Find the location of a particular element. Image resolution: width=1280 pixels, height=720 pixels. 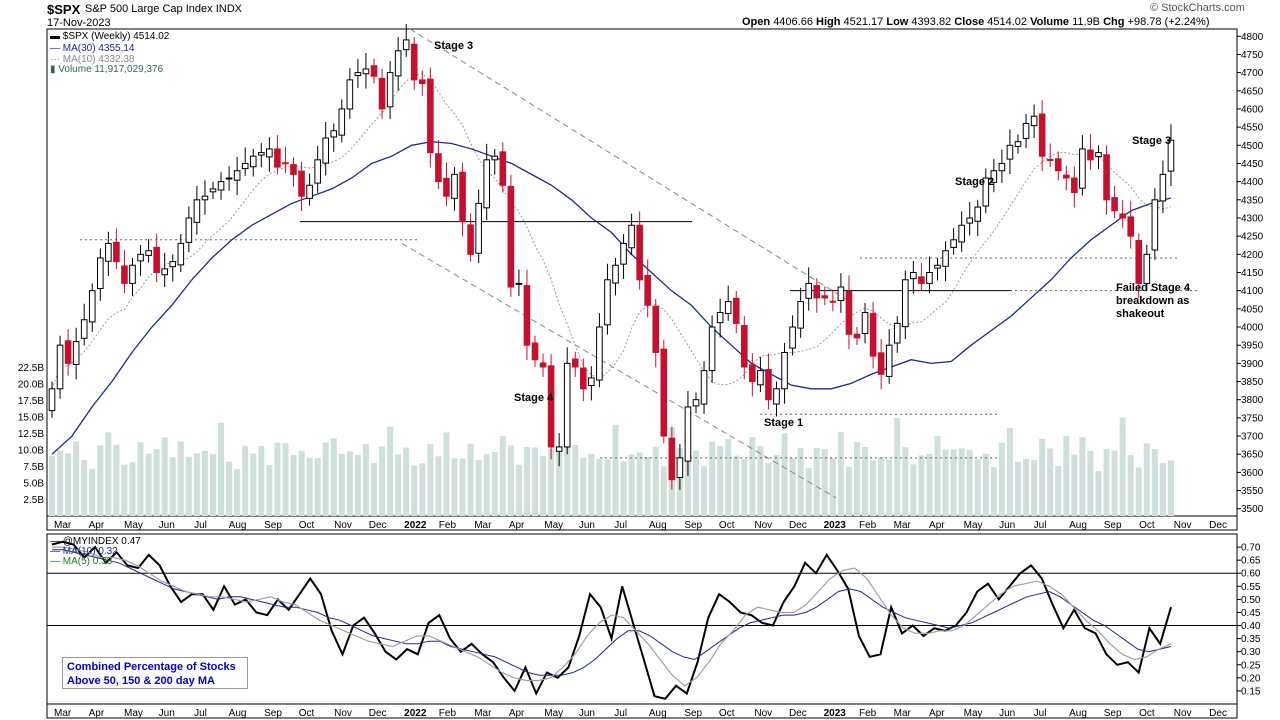

open-value: 4406.66 is located at coordinates (793, 22).